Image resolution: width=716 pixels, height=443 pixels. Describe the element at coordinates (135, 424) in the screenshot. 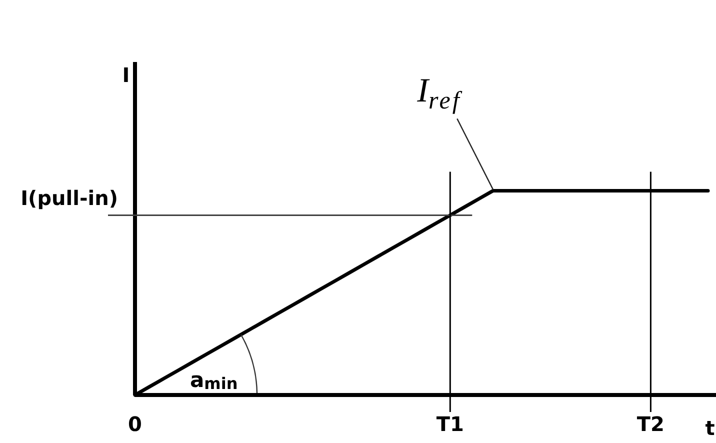

I see `x-tick-label: 0` at that location.